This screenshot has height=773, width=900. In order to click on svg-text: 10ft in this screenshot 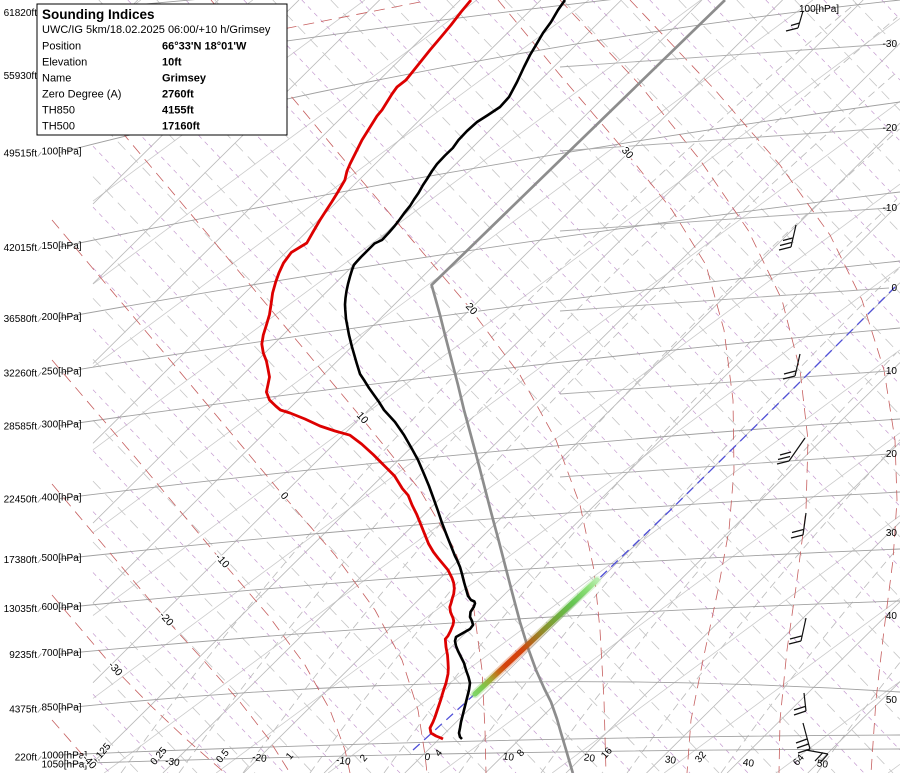, I will do `click(172, 63)`.